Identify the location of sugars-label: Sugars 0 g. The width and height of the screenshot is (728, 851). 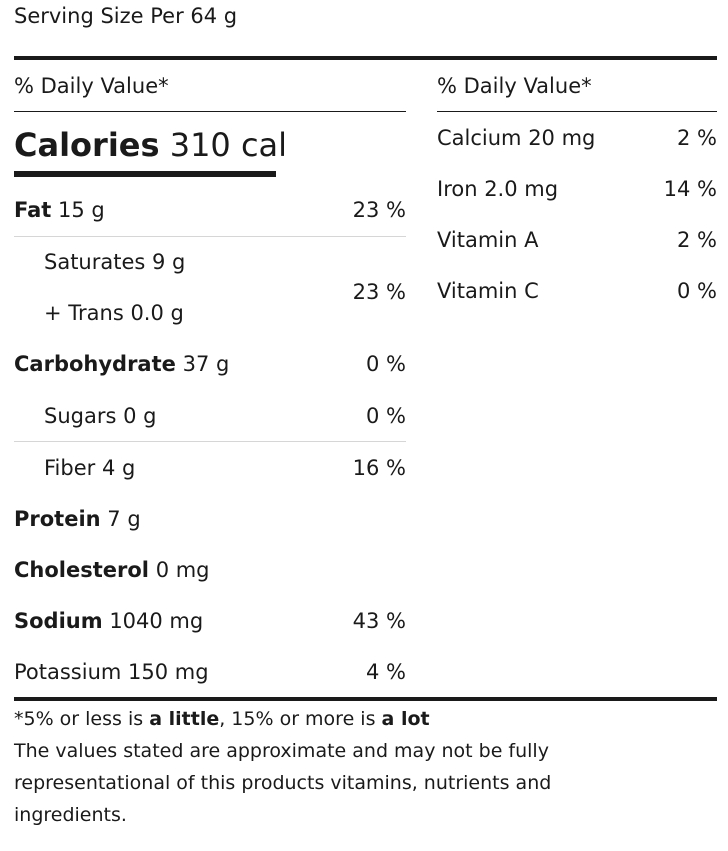
(100, 416).